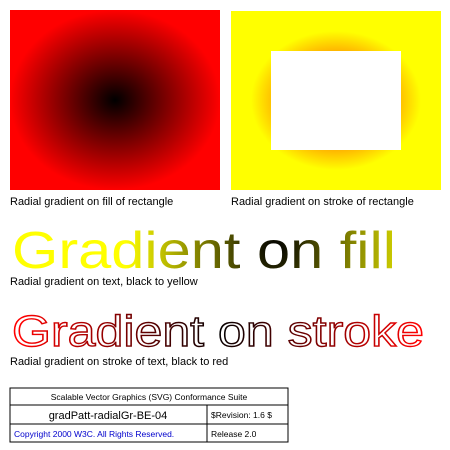 This screenshot has height=450, width=450. What do you see at coordinates (108, 416) in the screenshot?
I see `test-name: gradPatt-radialGr-BE-04` at bounding box center [108, 416].